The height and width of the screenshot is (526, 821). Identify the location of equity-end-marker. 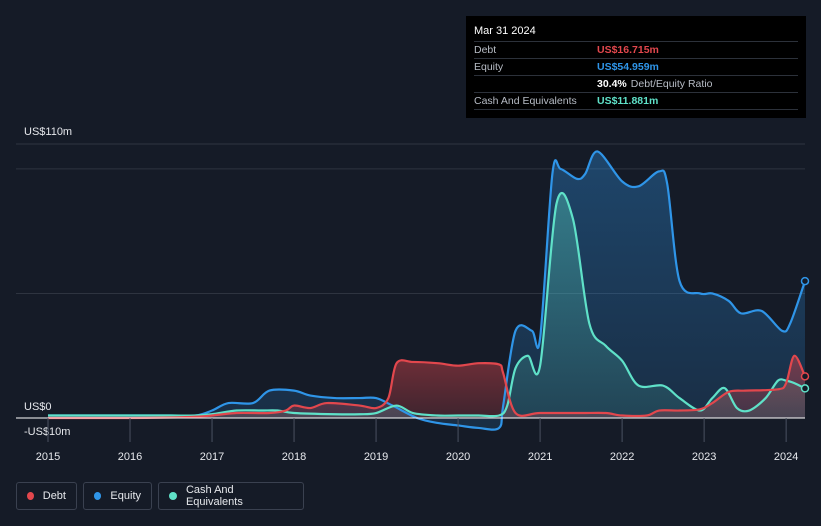
(805, 281).